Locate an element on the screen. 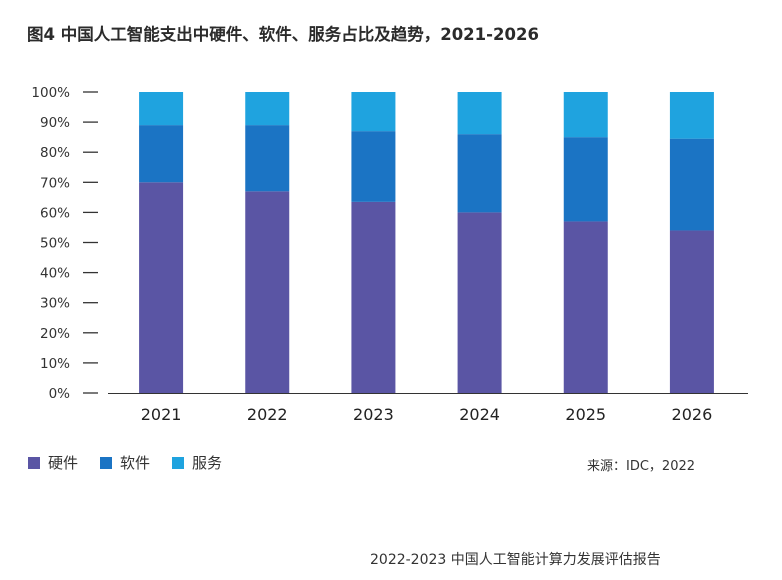 This screenshot has width=782, height=580. bar-services-2025 is located at coordinates (585, 115).